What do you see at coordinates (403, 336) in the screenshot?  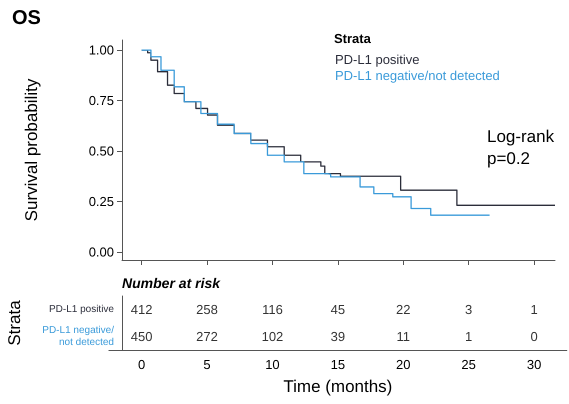 I see `data-label: 11` at bounding box center [403, 336].